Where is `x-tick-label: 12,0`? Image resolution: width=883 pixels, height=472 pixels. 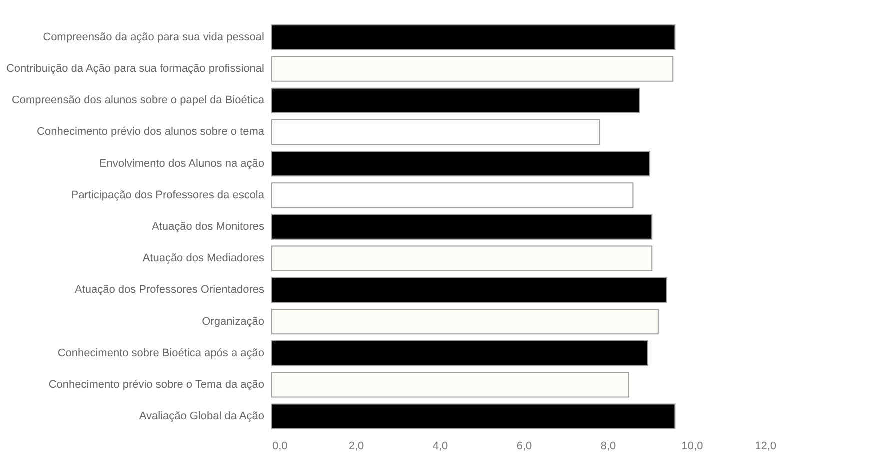
x-tick-label: 12,0 is located at coordinates (765, 446).